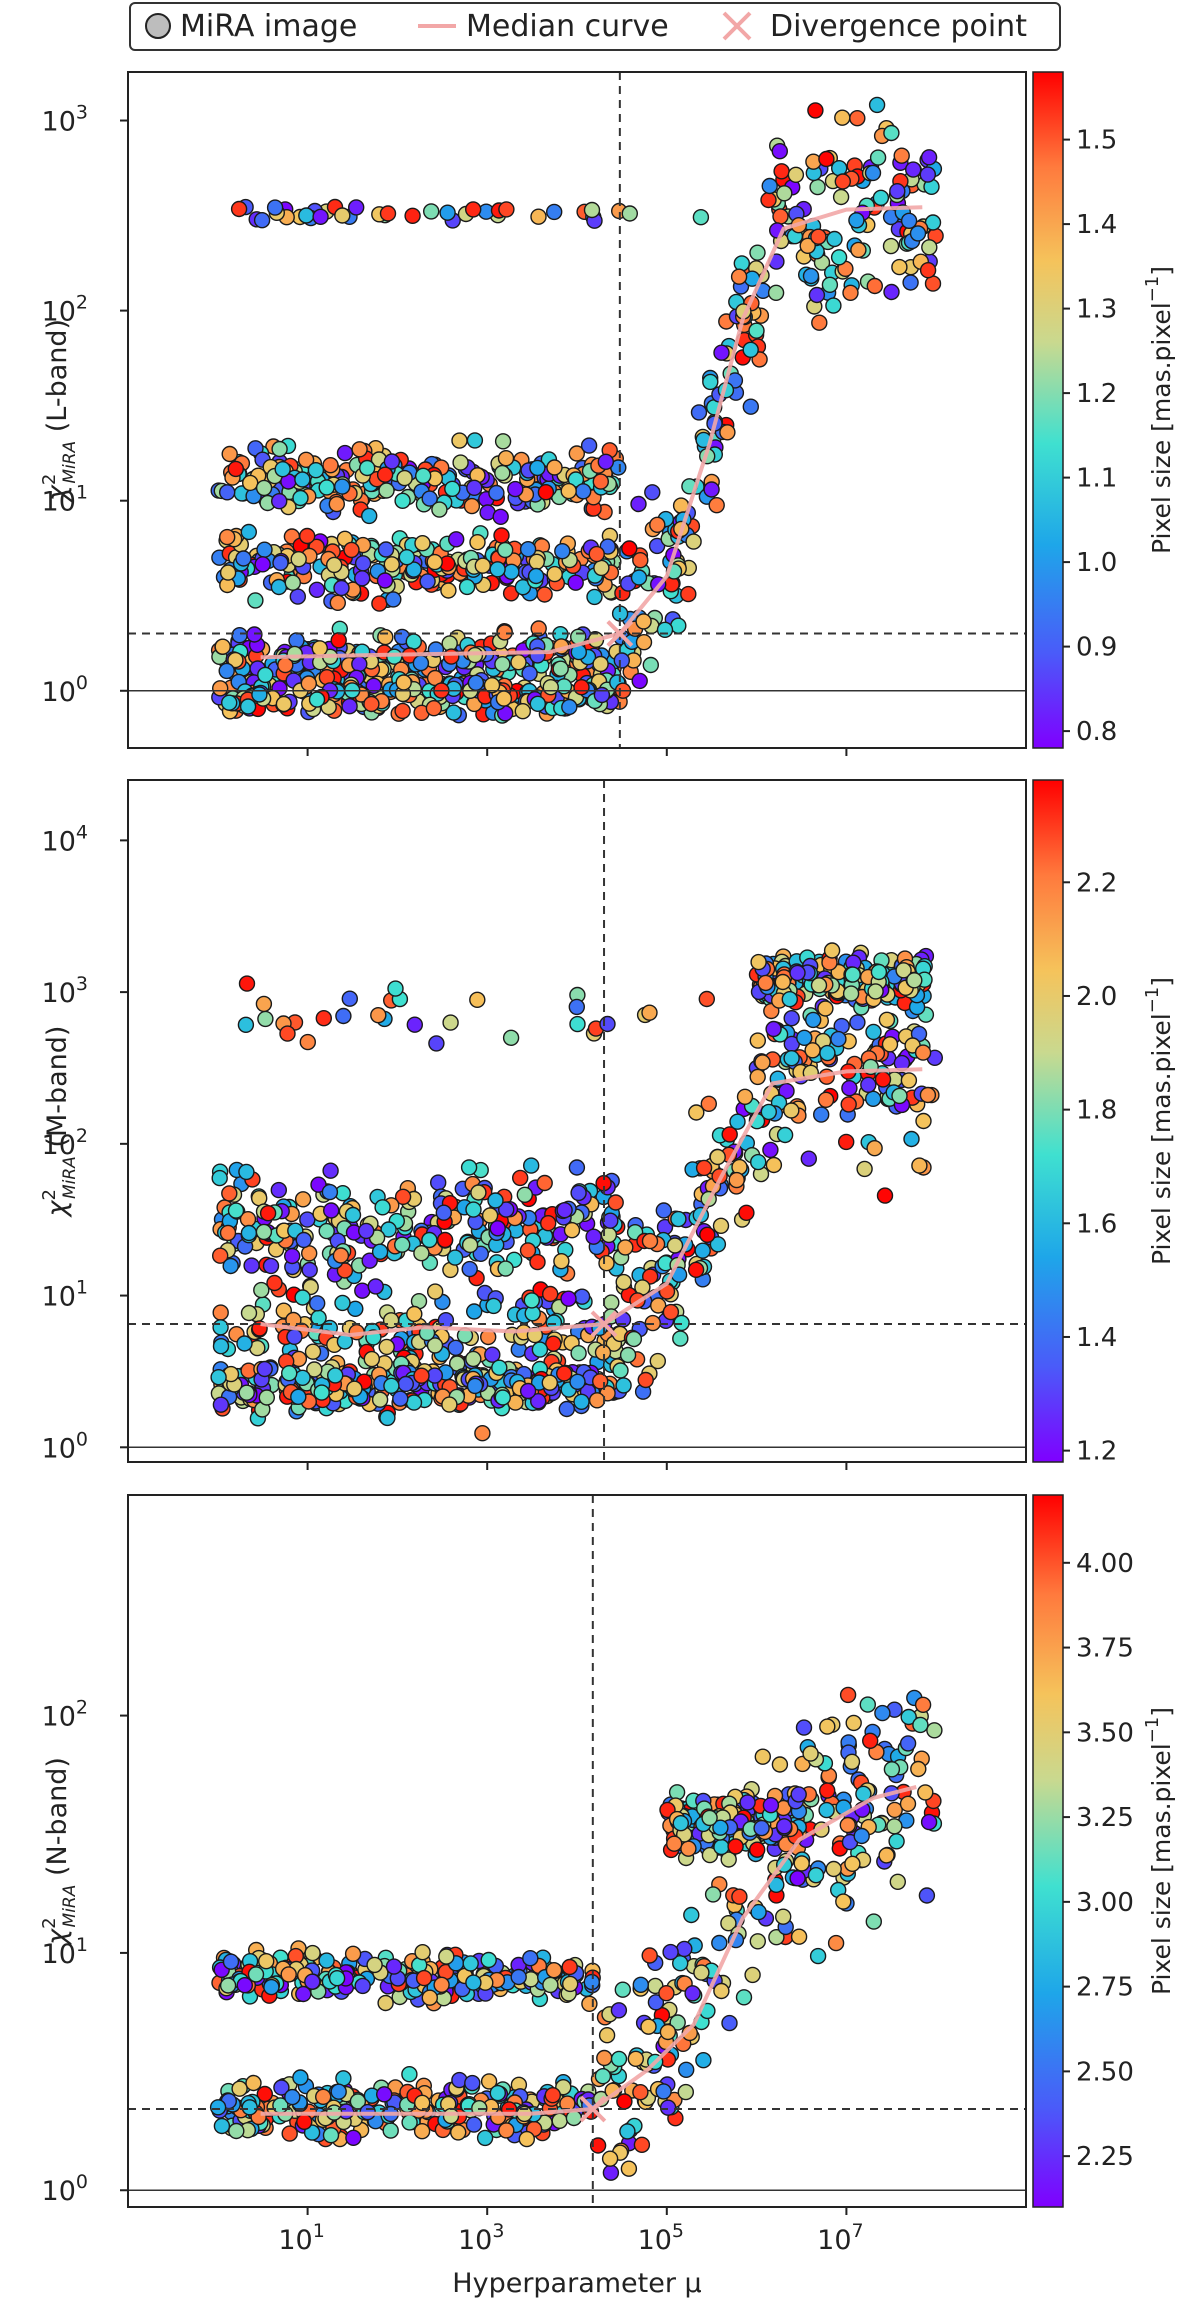 This screenshot has width=1200, height=2299. Describe the element at coordinates (57, 1091) in the screenshot. I see `y-axis-label-band: (M-band)` at that location.